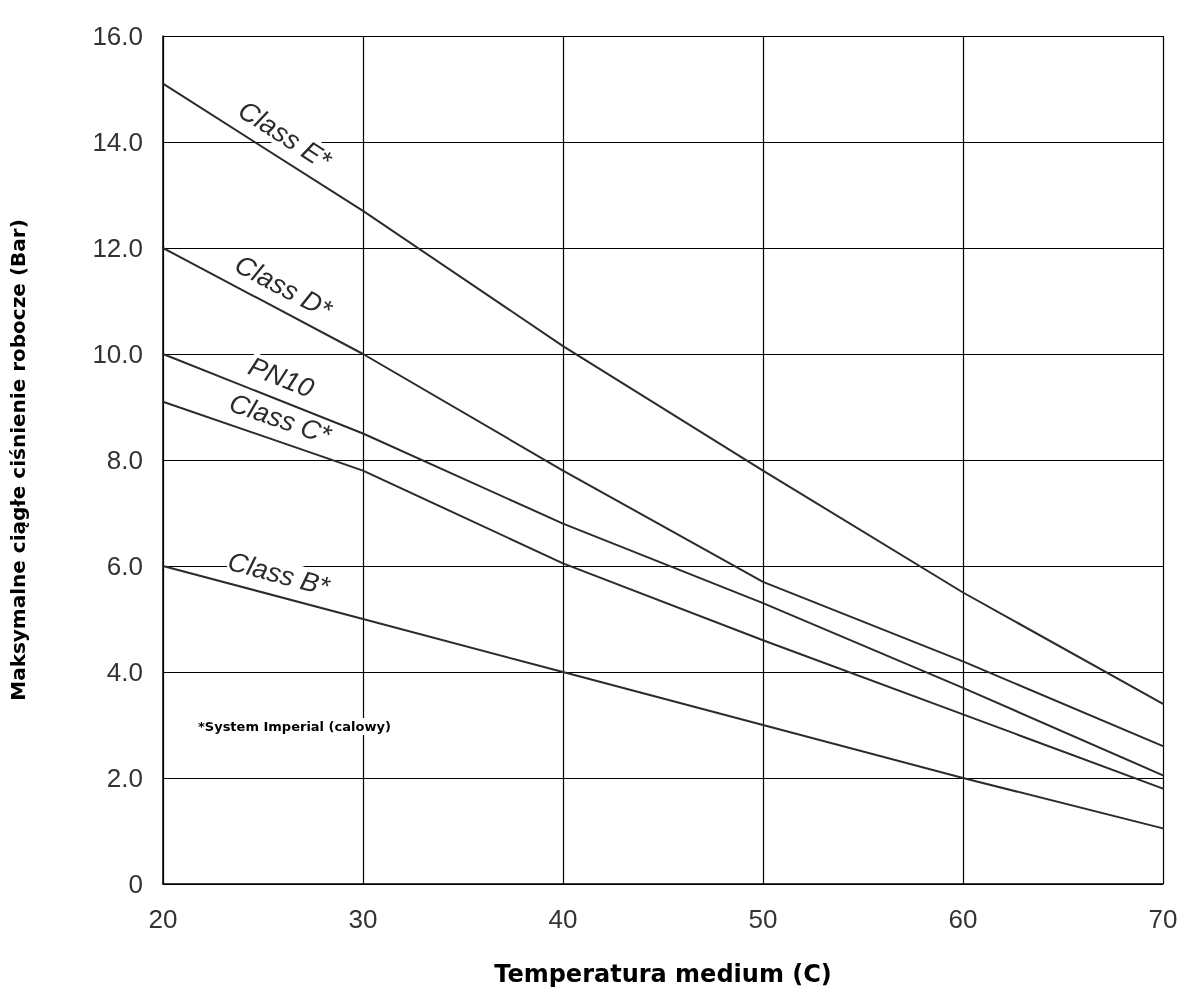  Describe the element at coordinates (163, 919) in the screenshot. I see `x-tick-label: 20` at that location.